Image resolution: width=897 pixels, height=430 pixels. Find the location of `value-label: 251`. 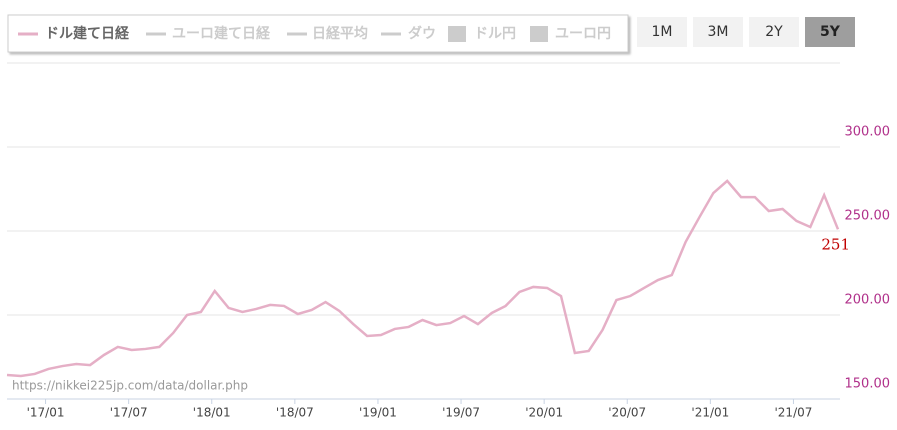

value-label: 251 is located at coordinates (835, 244).